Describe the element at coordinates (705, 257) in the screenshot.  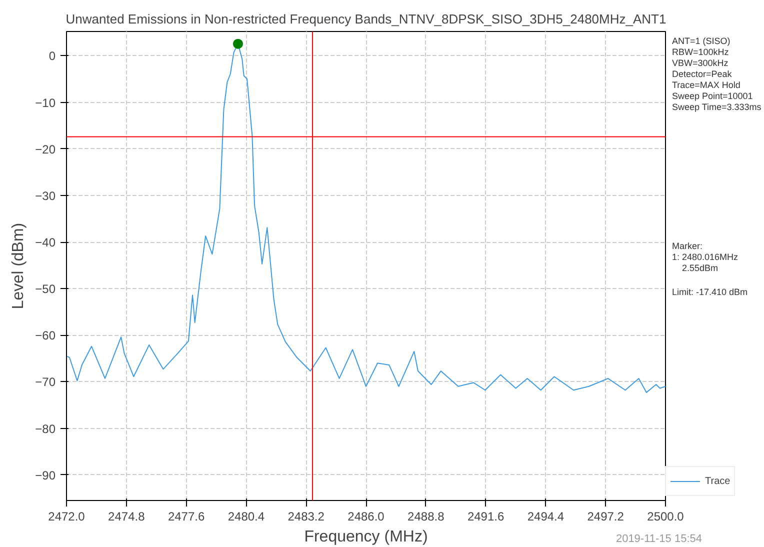
I see `text: Marker: 1: 2480.016MHz 2.55dBm` at that location.